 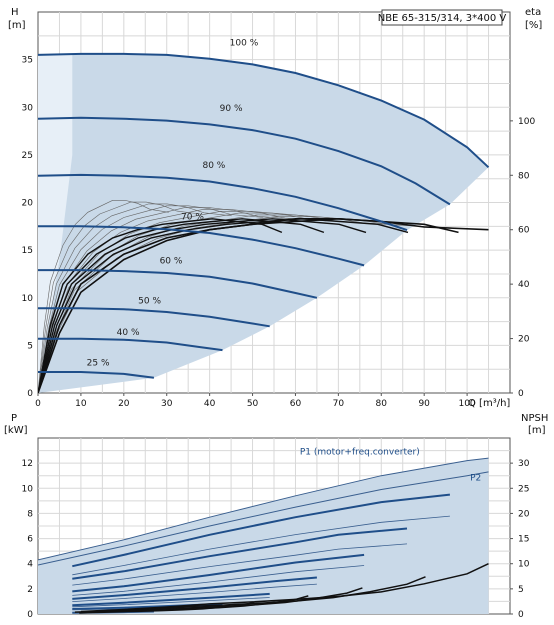 What do you see at coordinates (30, 346) in the screenshot?
I see `y-left-tick-label: 5` at bounding box center [30, 346].